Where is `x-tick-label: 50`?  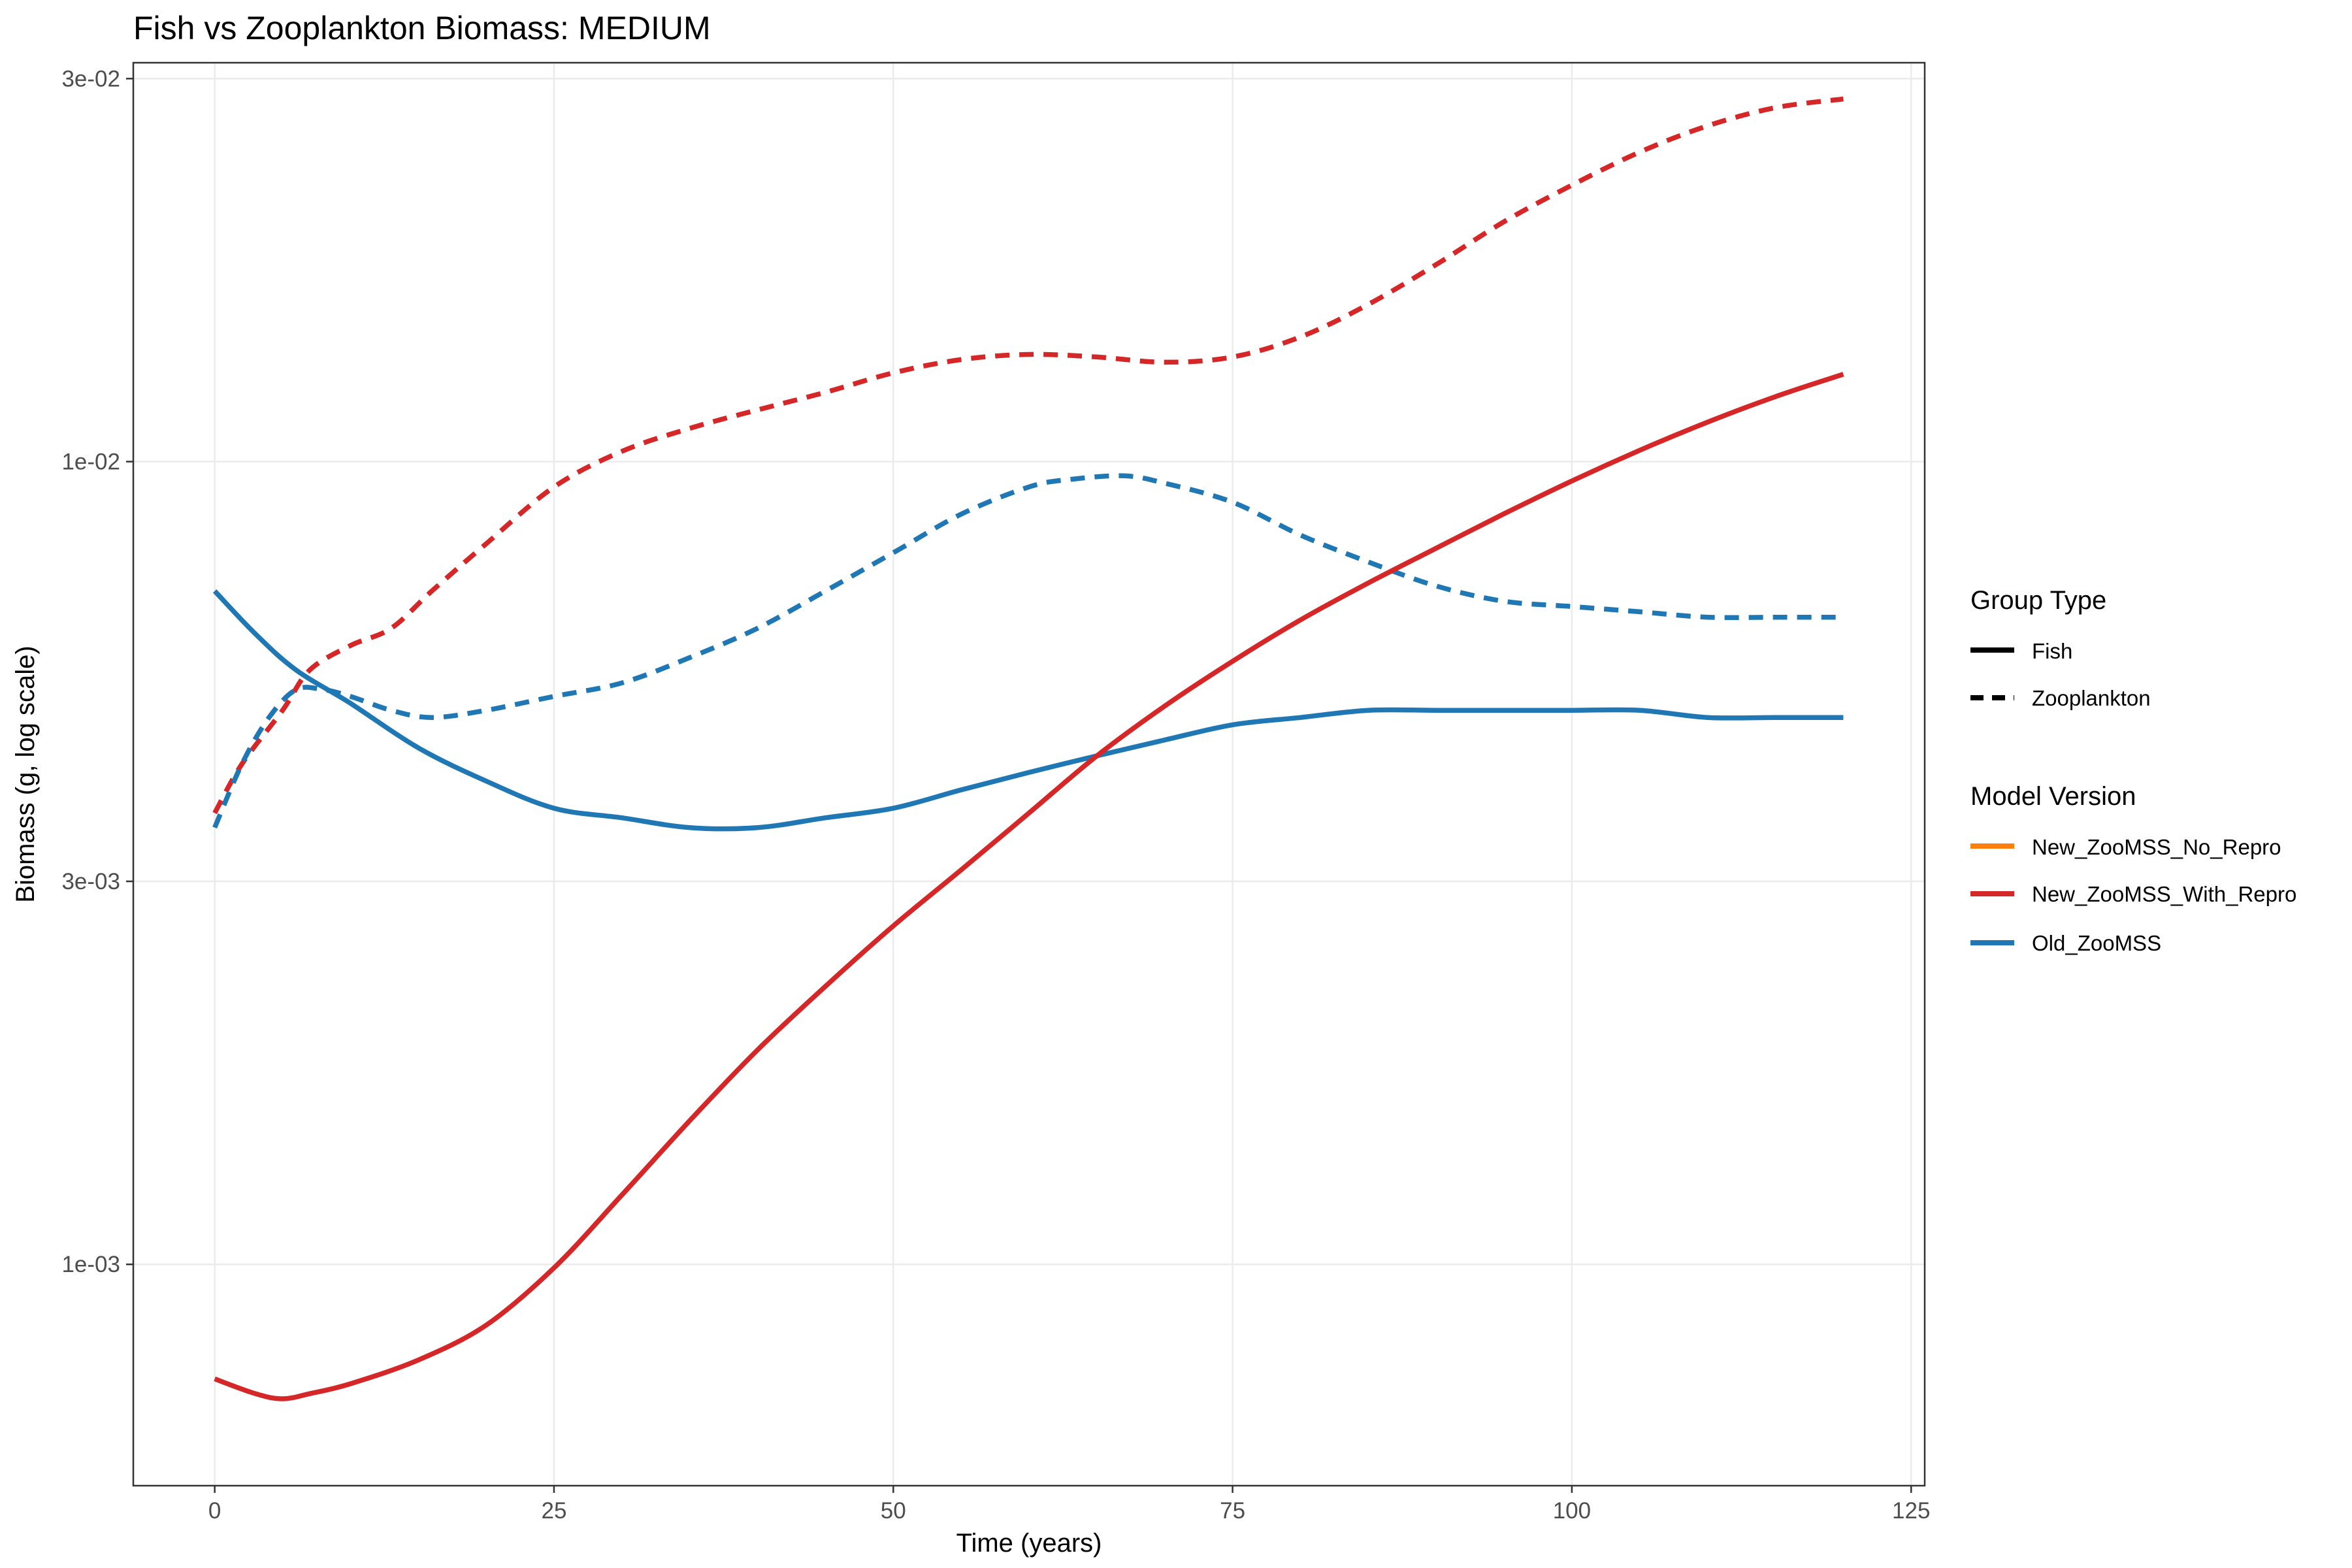
x-tick-label: 50 is located at coordinates (893, 1511).